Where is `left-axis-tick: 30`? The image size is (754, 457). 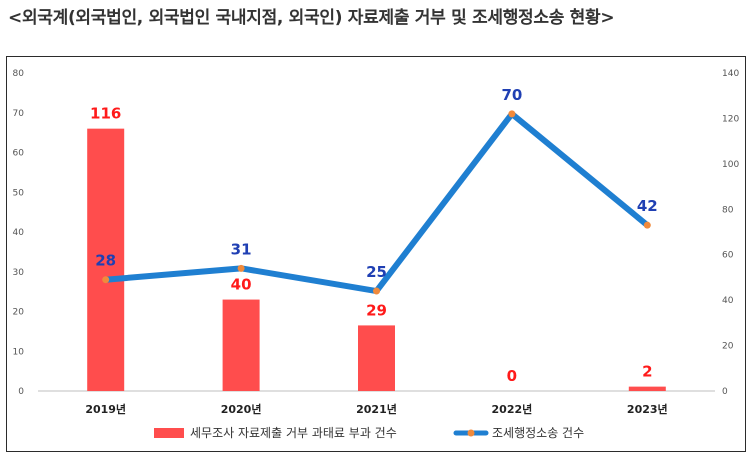 left-axis-tick: 30 is located at coordinates (19, 273).